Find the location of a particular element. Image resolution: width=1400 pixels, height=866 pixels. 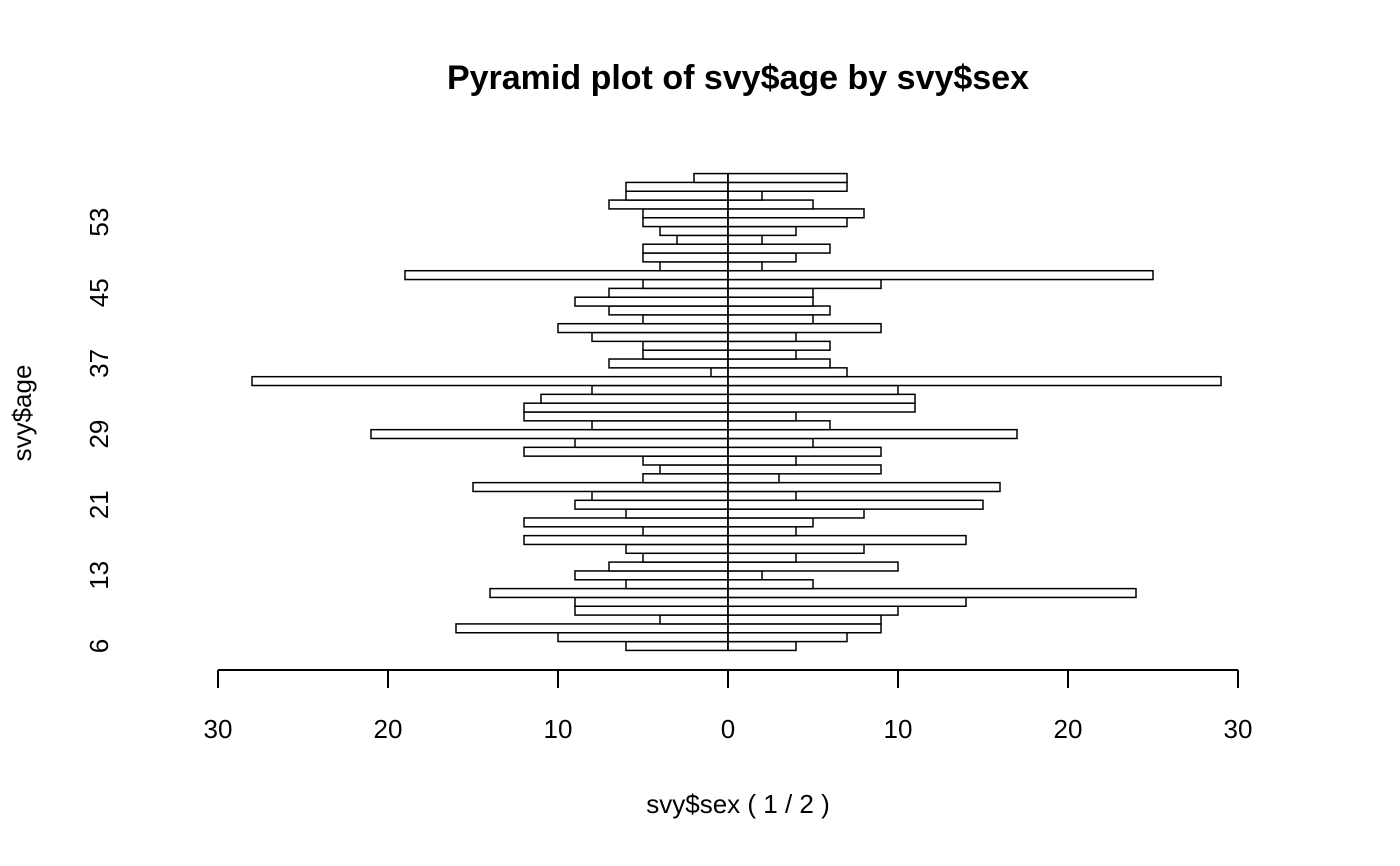

y-tick-label: 6 is located at coordinates (99, 646).